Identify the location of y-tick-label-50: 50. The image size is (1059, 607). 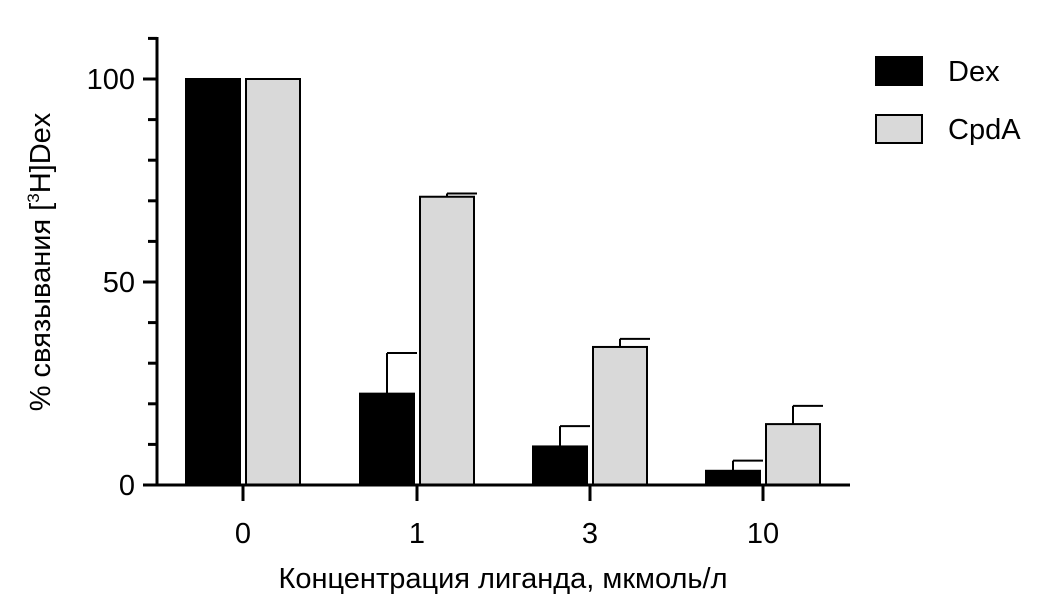
(119, 283).